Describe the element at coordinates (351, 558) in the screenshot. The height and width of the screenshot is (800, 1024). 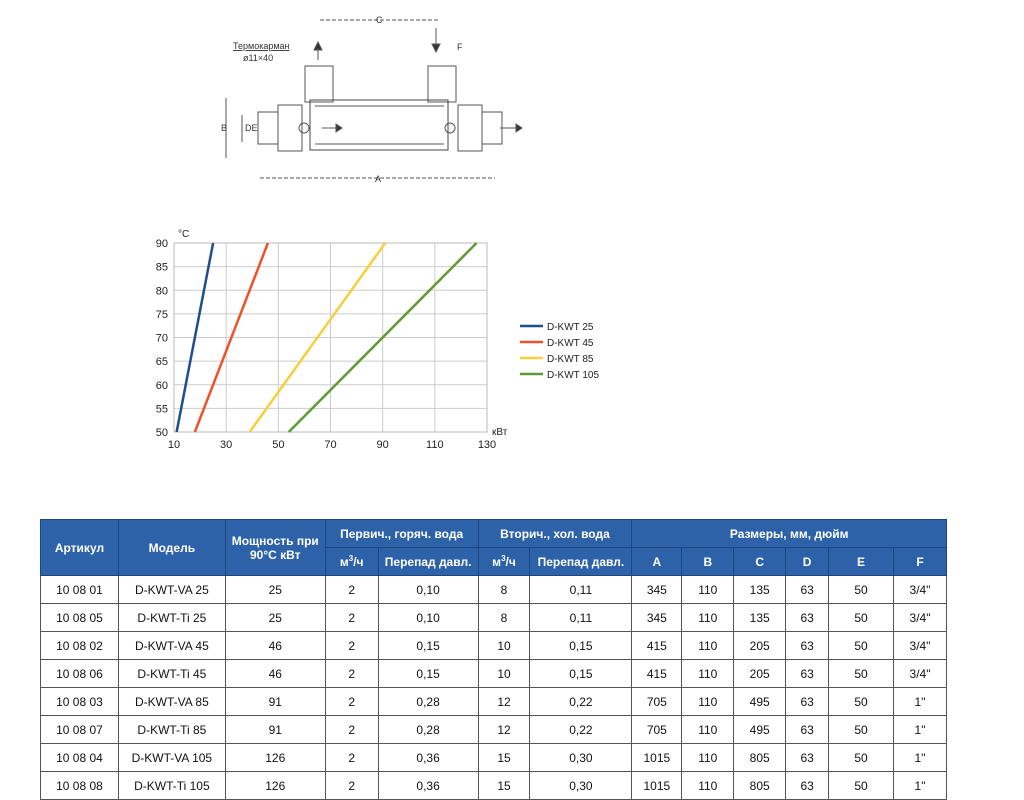
I see `flow-sup: 3` at that location.